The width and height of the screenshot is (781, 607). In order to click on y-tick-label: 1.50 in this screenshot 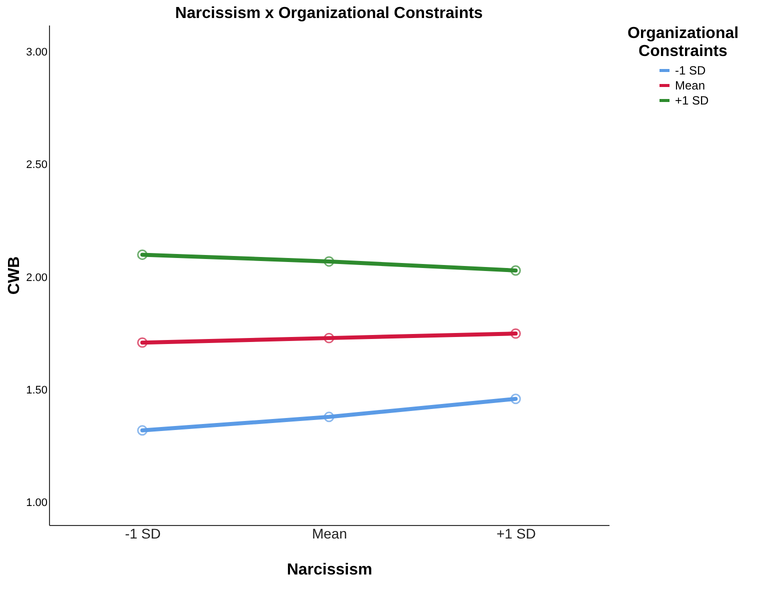, I will do `click(37, 390)`.